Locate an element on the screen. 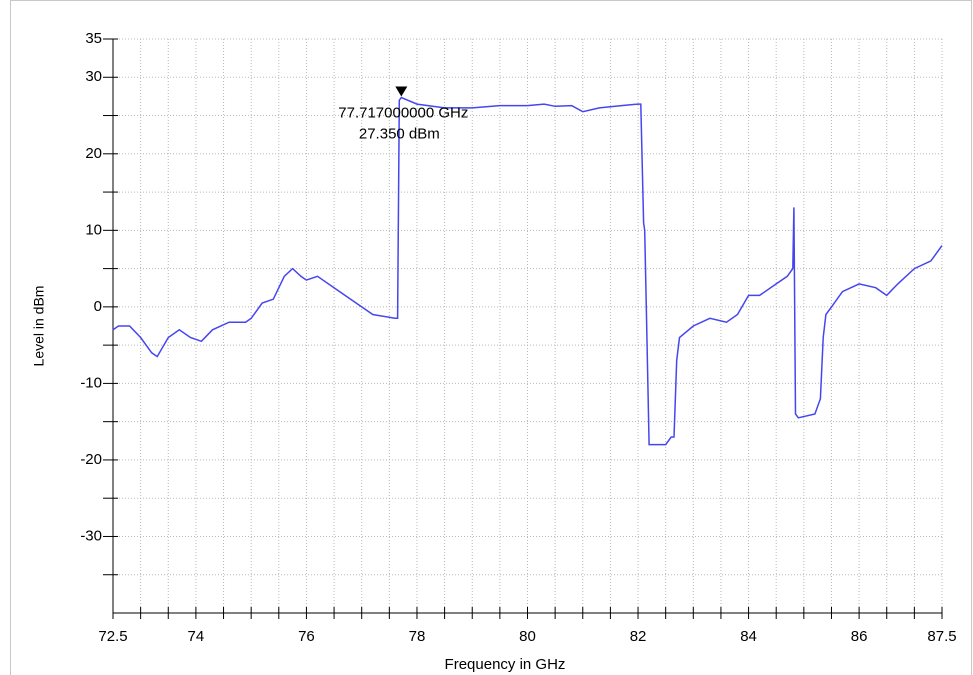 The image size is (973, 675). y-tick-label: -20 is located at coordinates (91, 459).